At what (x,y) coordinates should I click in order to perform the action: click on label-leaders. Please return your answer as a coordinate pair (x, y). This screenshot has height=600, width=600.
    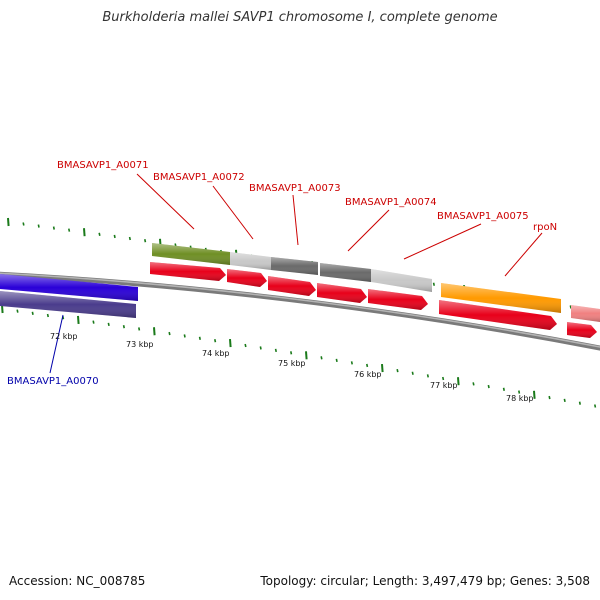
    Looking at the image, I should click on (339, 225).